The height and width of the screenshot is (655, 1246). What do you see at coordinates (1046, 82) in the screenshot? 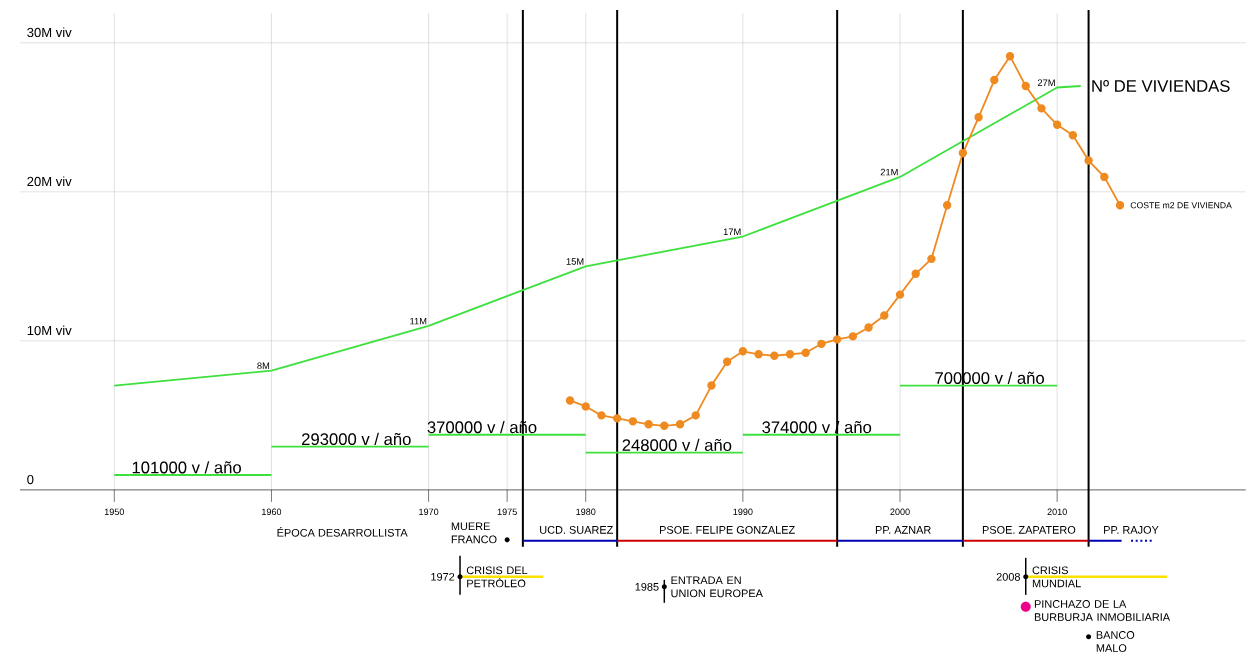
I see `data-label: 27M` at bounding box center [1046, 82].